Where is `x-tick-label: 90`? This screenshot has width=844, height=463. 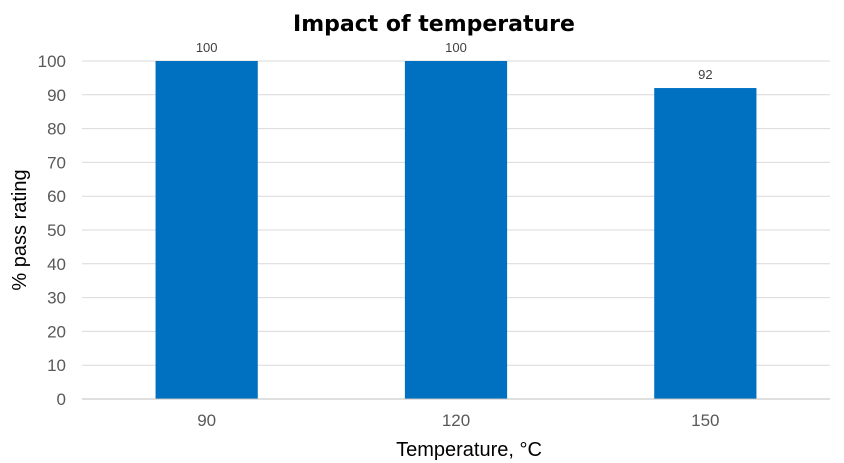 x-tick-label: 90 is located at coordinates (206, 420).